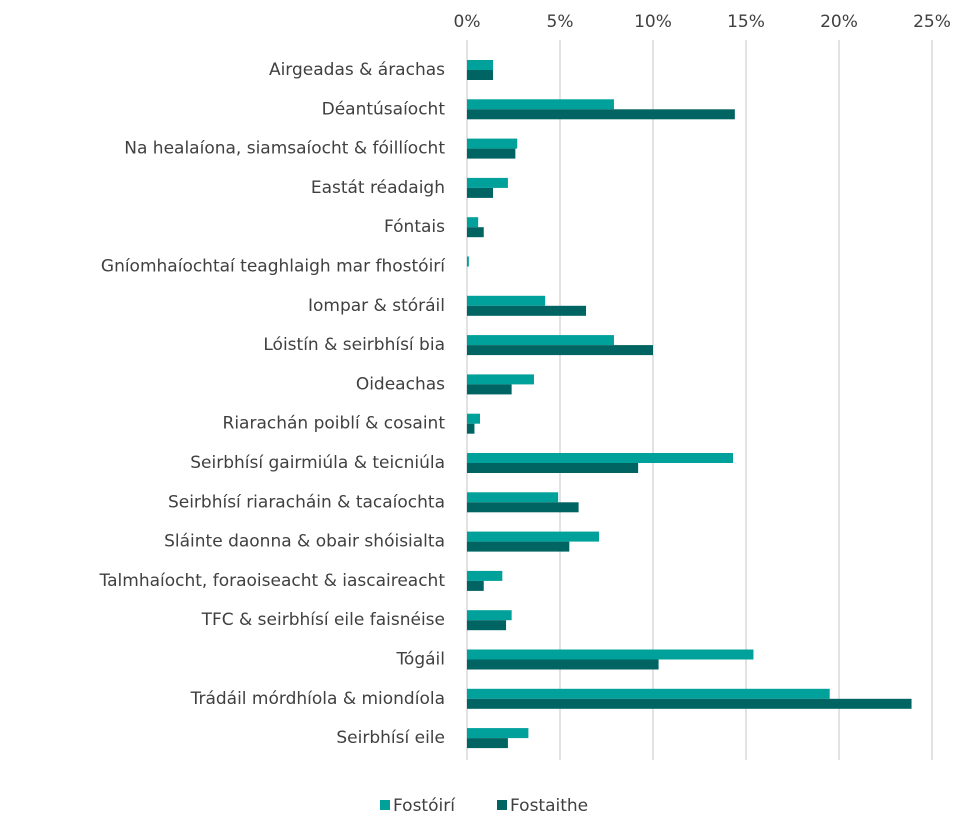 This screenshot has height=822, width=959. I want to click on x-tick-label: 5%, so click(560, 22).